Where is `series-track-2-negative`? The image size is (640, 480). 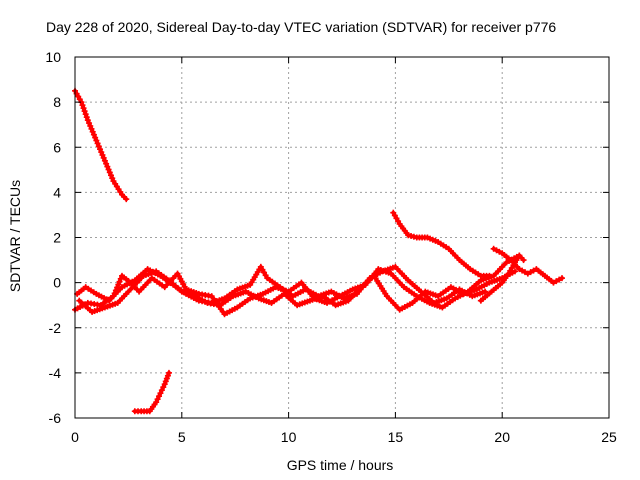
series-track-2-negative is located at coordinates (151, 392).